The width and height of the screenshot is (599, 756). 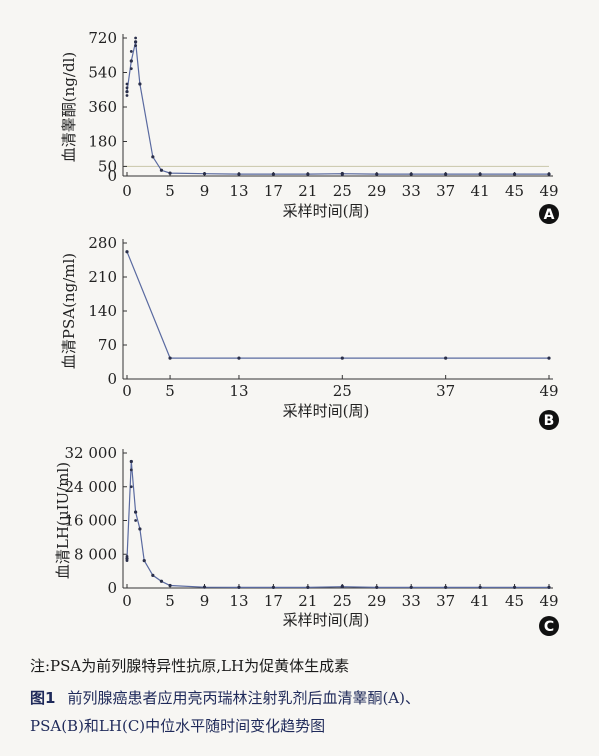 I want to click on panel-c-x-tick-label: 25, so click(x=342, y=601).